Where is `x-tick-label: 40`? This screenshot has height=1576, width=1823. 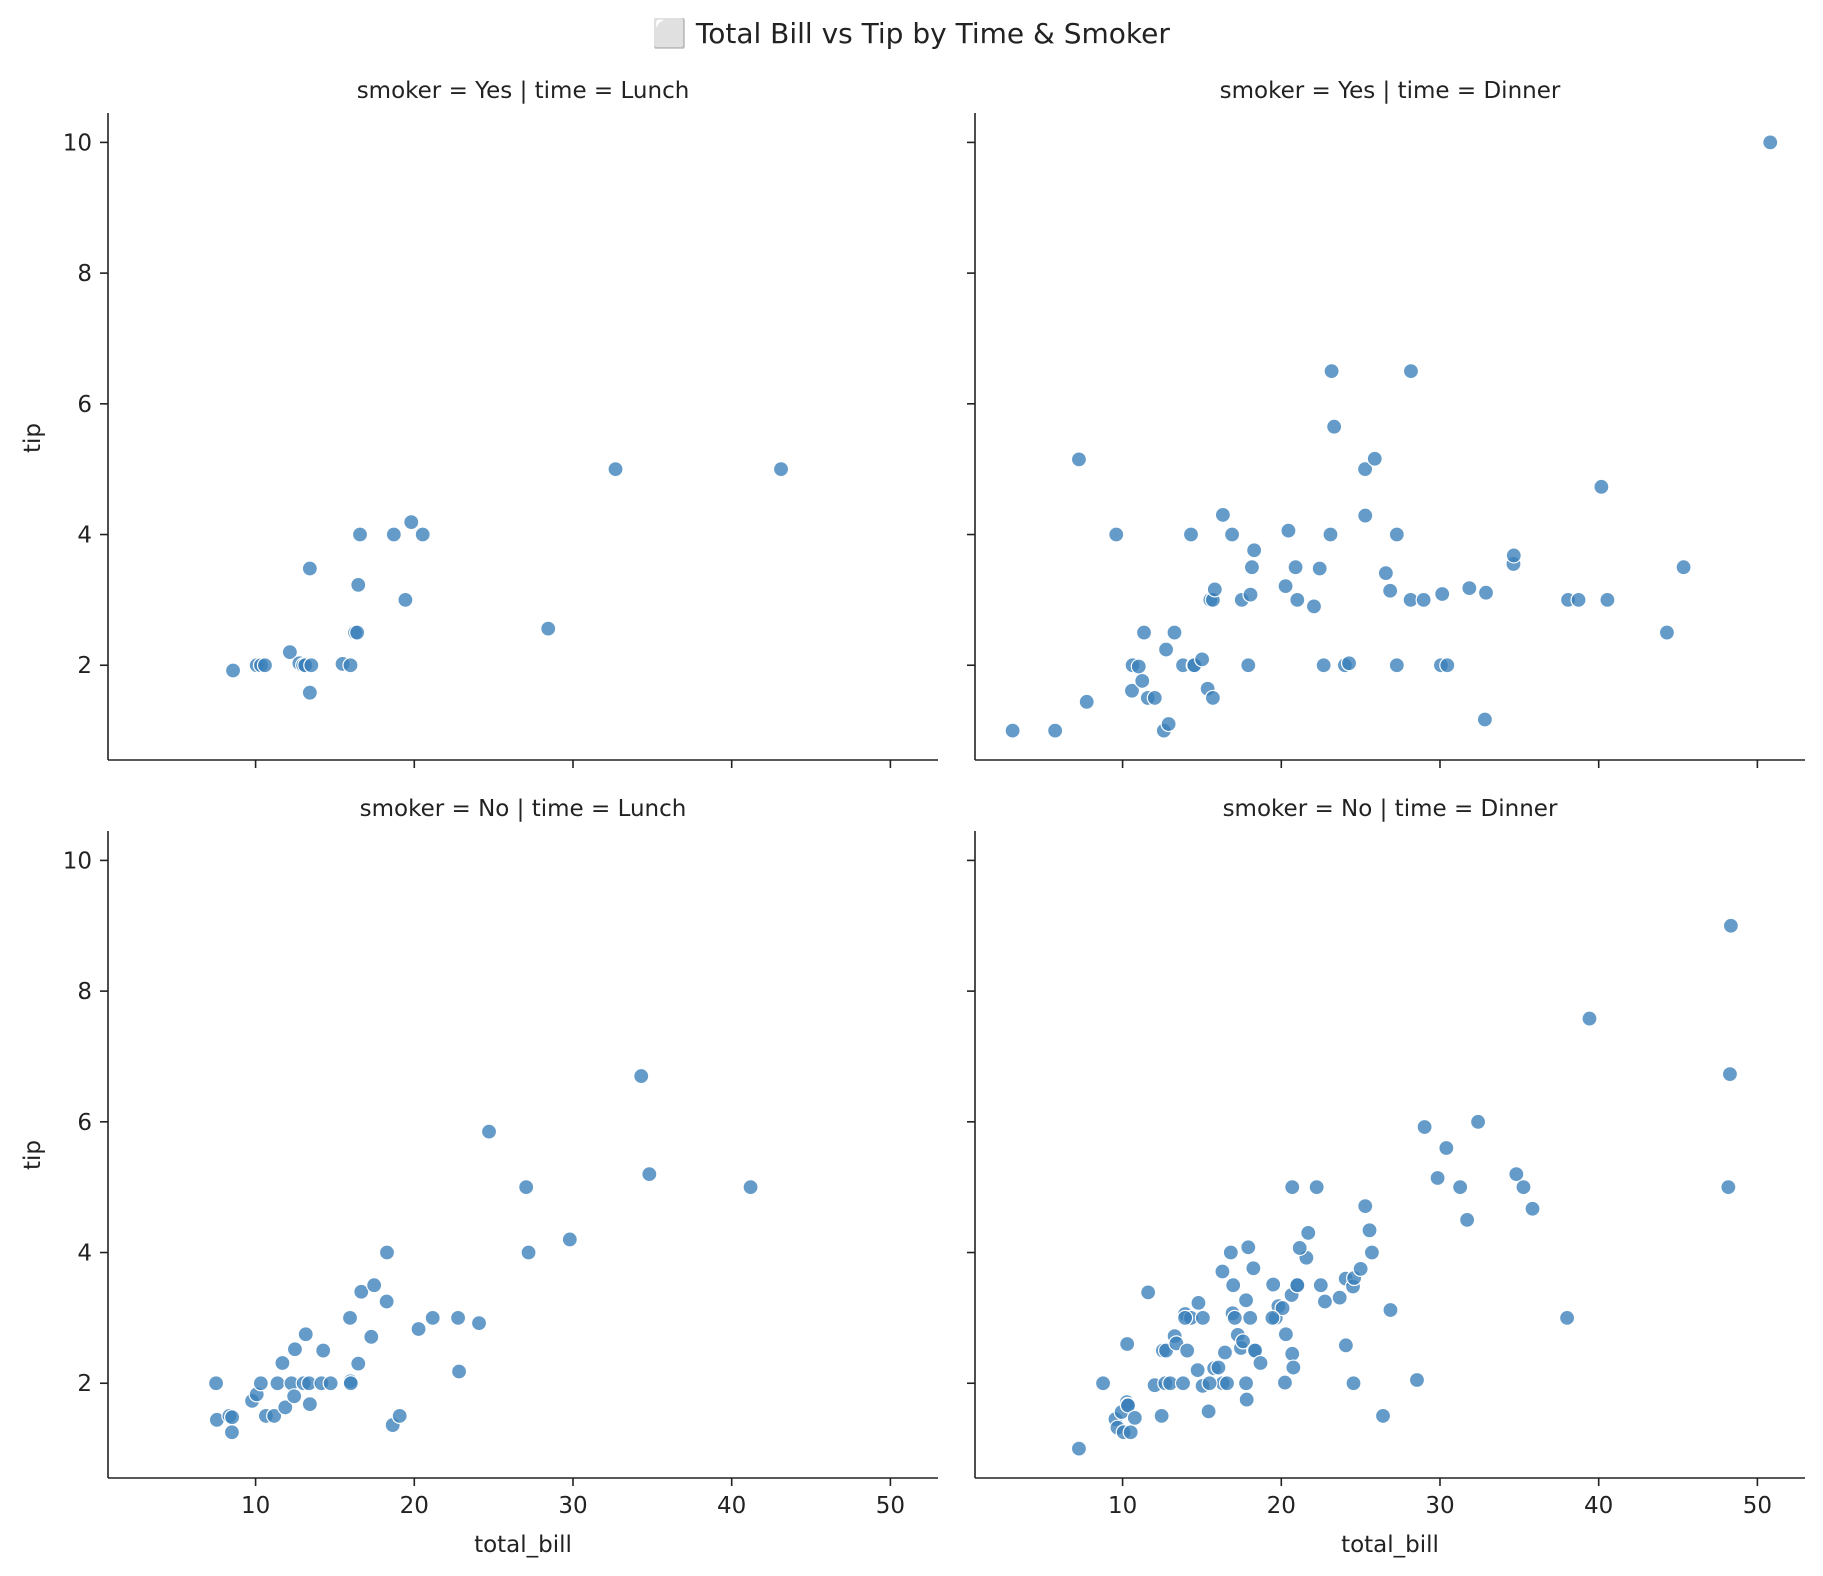 x-tick-label: 40 is located at coordinates (731, 1506).